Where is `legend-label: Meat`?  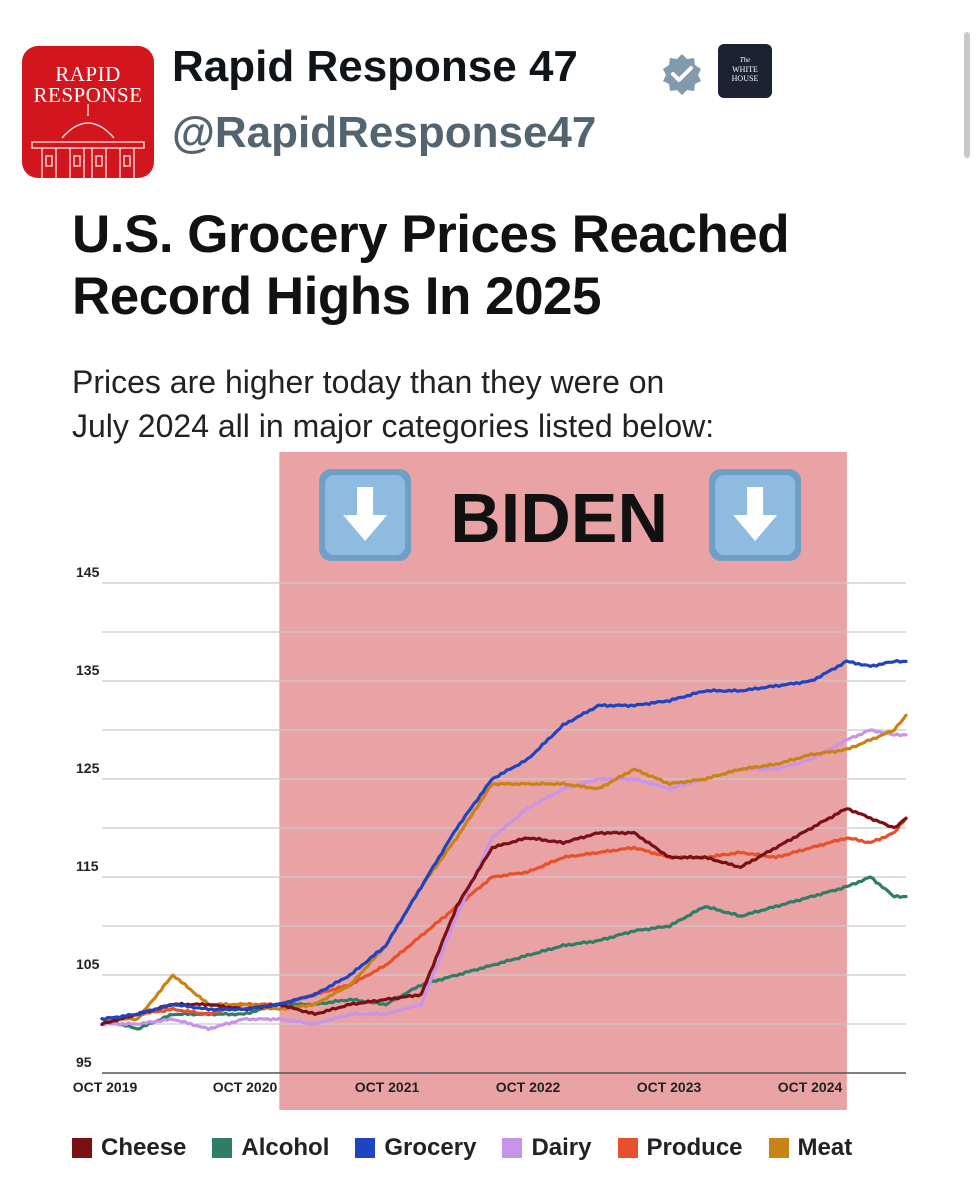
legend-label: Meat is located at coordinates (825, 1147).